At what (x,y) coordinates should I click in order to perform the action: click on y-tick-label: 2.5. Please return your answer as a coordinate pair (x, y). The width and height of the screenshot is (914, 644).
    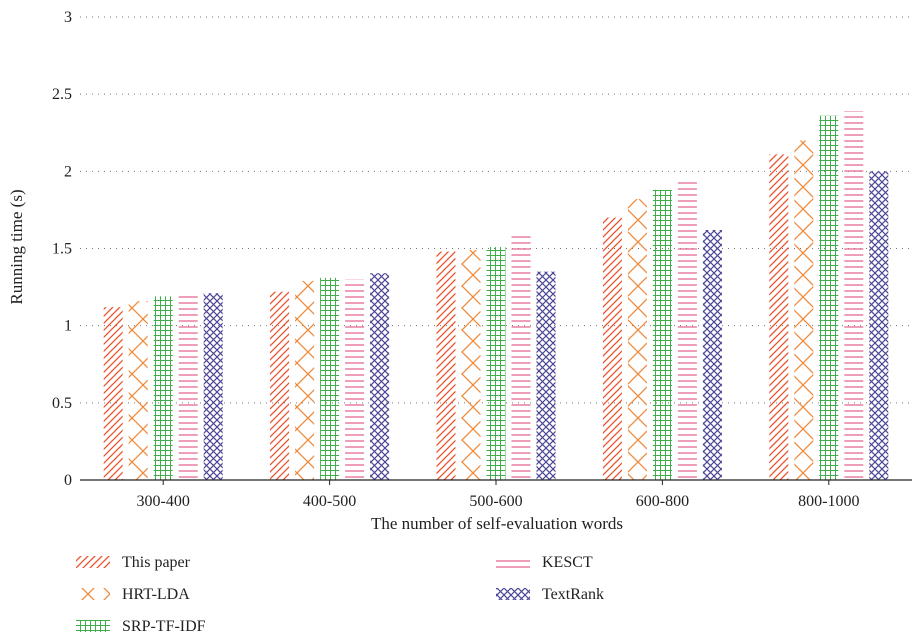
    Looking at the image, I should click on (62, 94).